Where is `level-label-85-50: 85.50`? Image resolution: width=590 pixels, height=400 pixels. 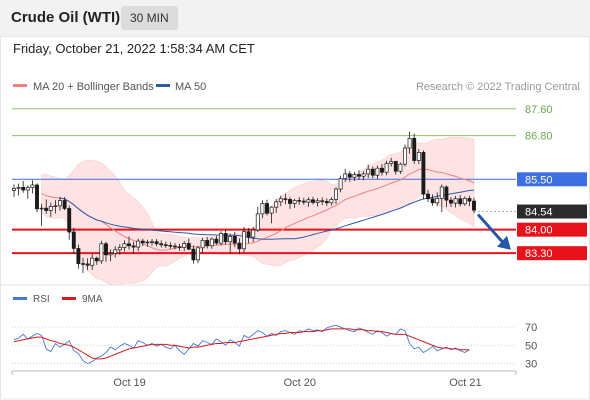
level-label-85-50: 85.50 is located at coordinates (539, 180).